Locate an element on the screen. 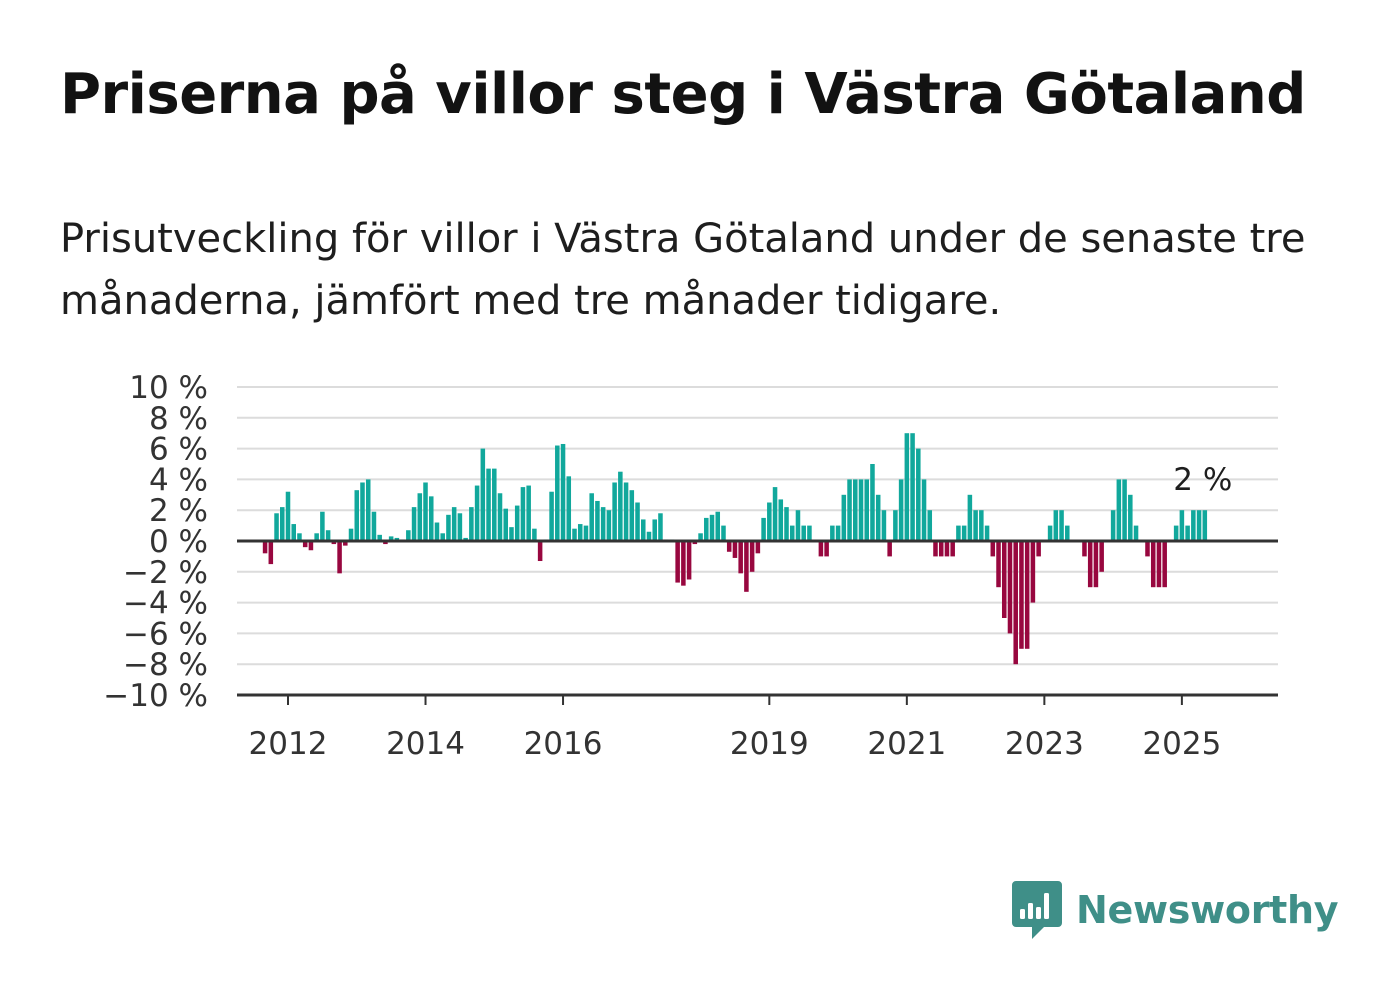 This screenshot has height=999, width=1382. y-tick-labels: 10 %8 %6 %4 %2 %0 %−2 %−4 %−6 %−8 %−10 % is located at coordinates (155, 542).